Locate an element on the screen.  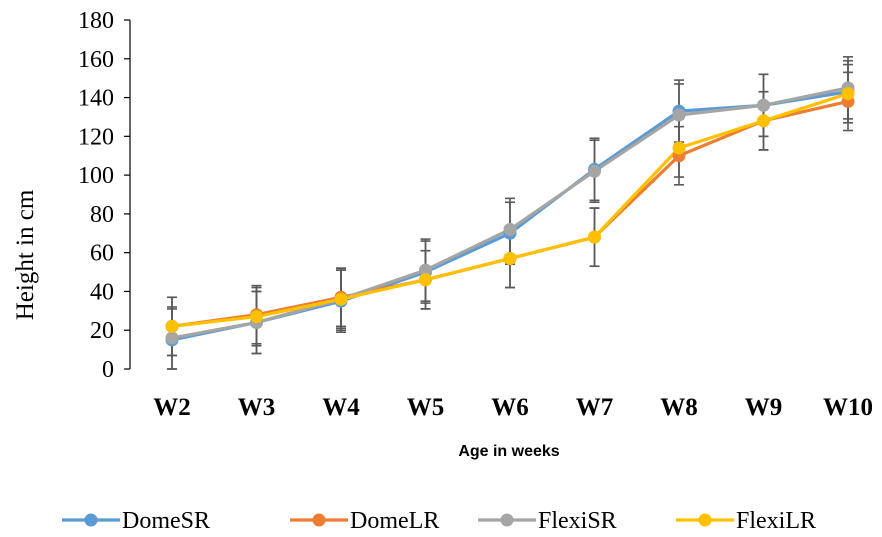
x-tick-label: W10 is located at coordinates (848, 407).